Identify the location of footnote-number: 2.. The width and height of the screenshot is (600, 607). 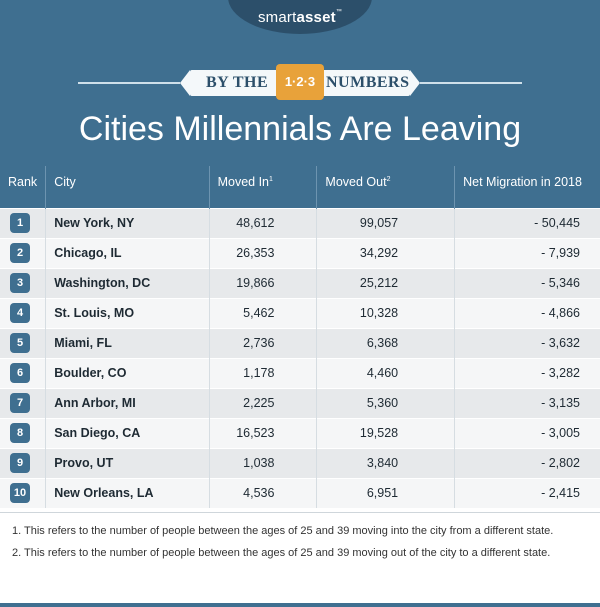
(17, 553).